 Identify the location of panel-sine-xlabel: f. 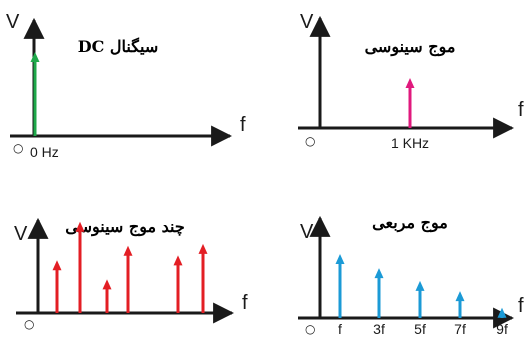
(521, 110).